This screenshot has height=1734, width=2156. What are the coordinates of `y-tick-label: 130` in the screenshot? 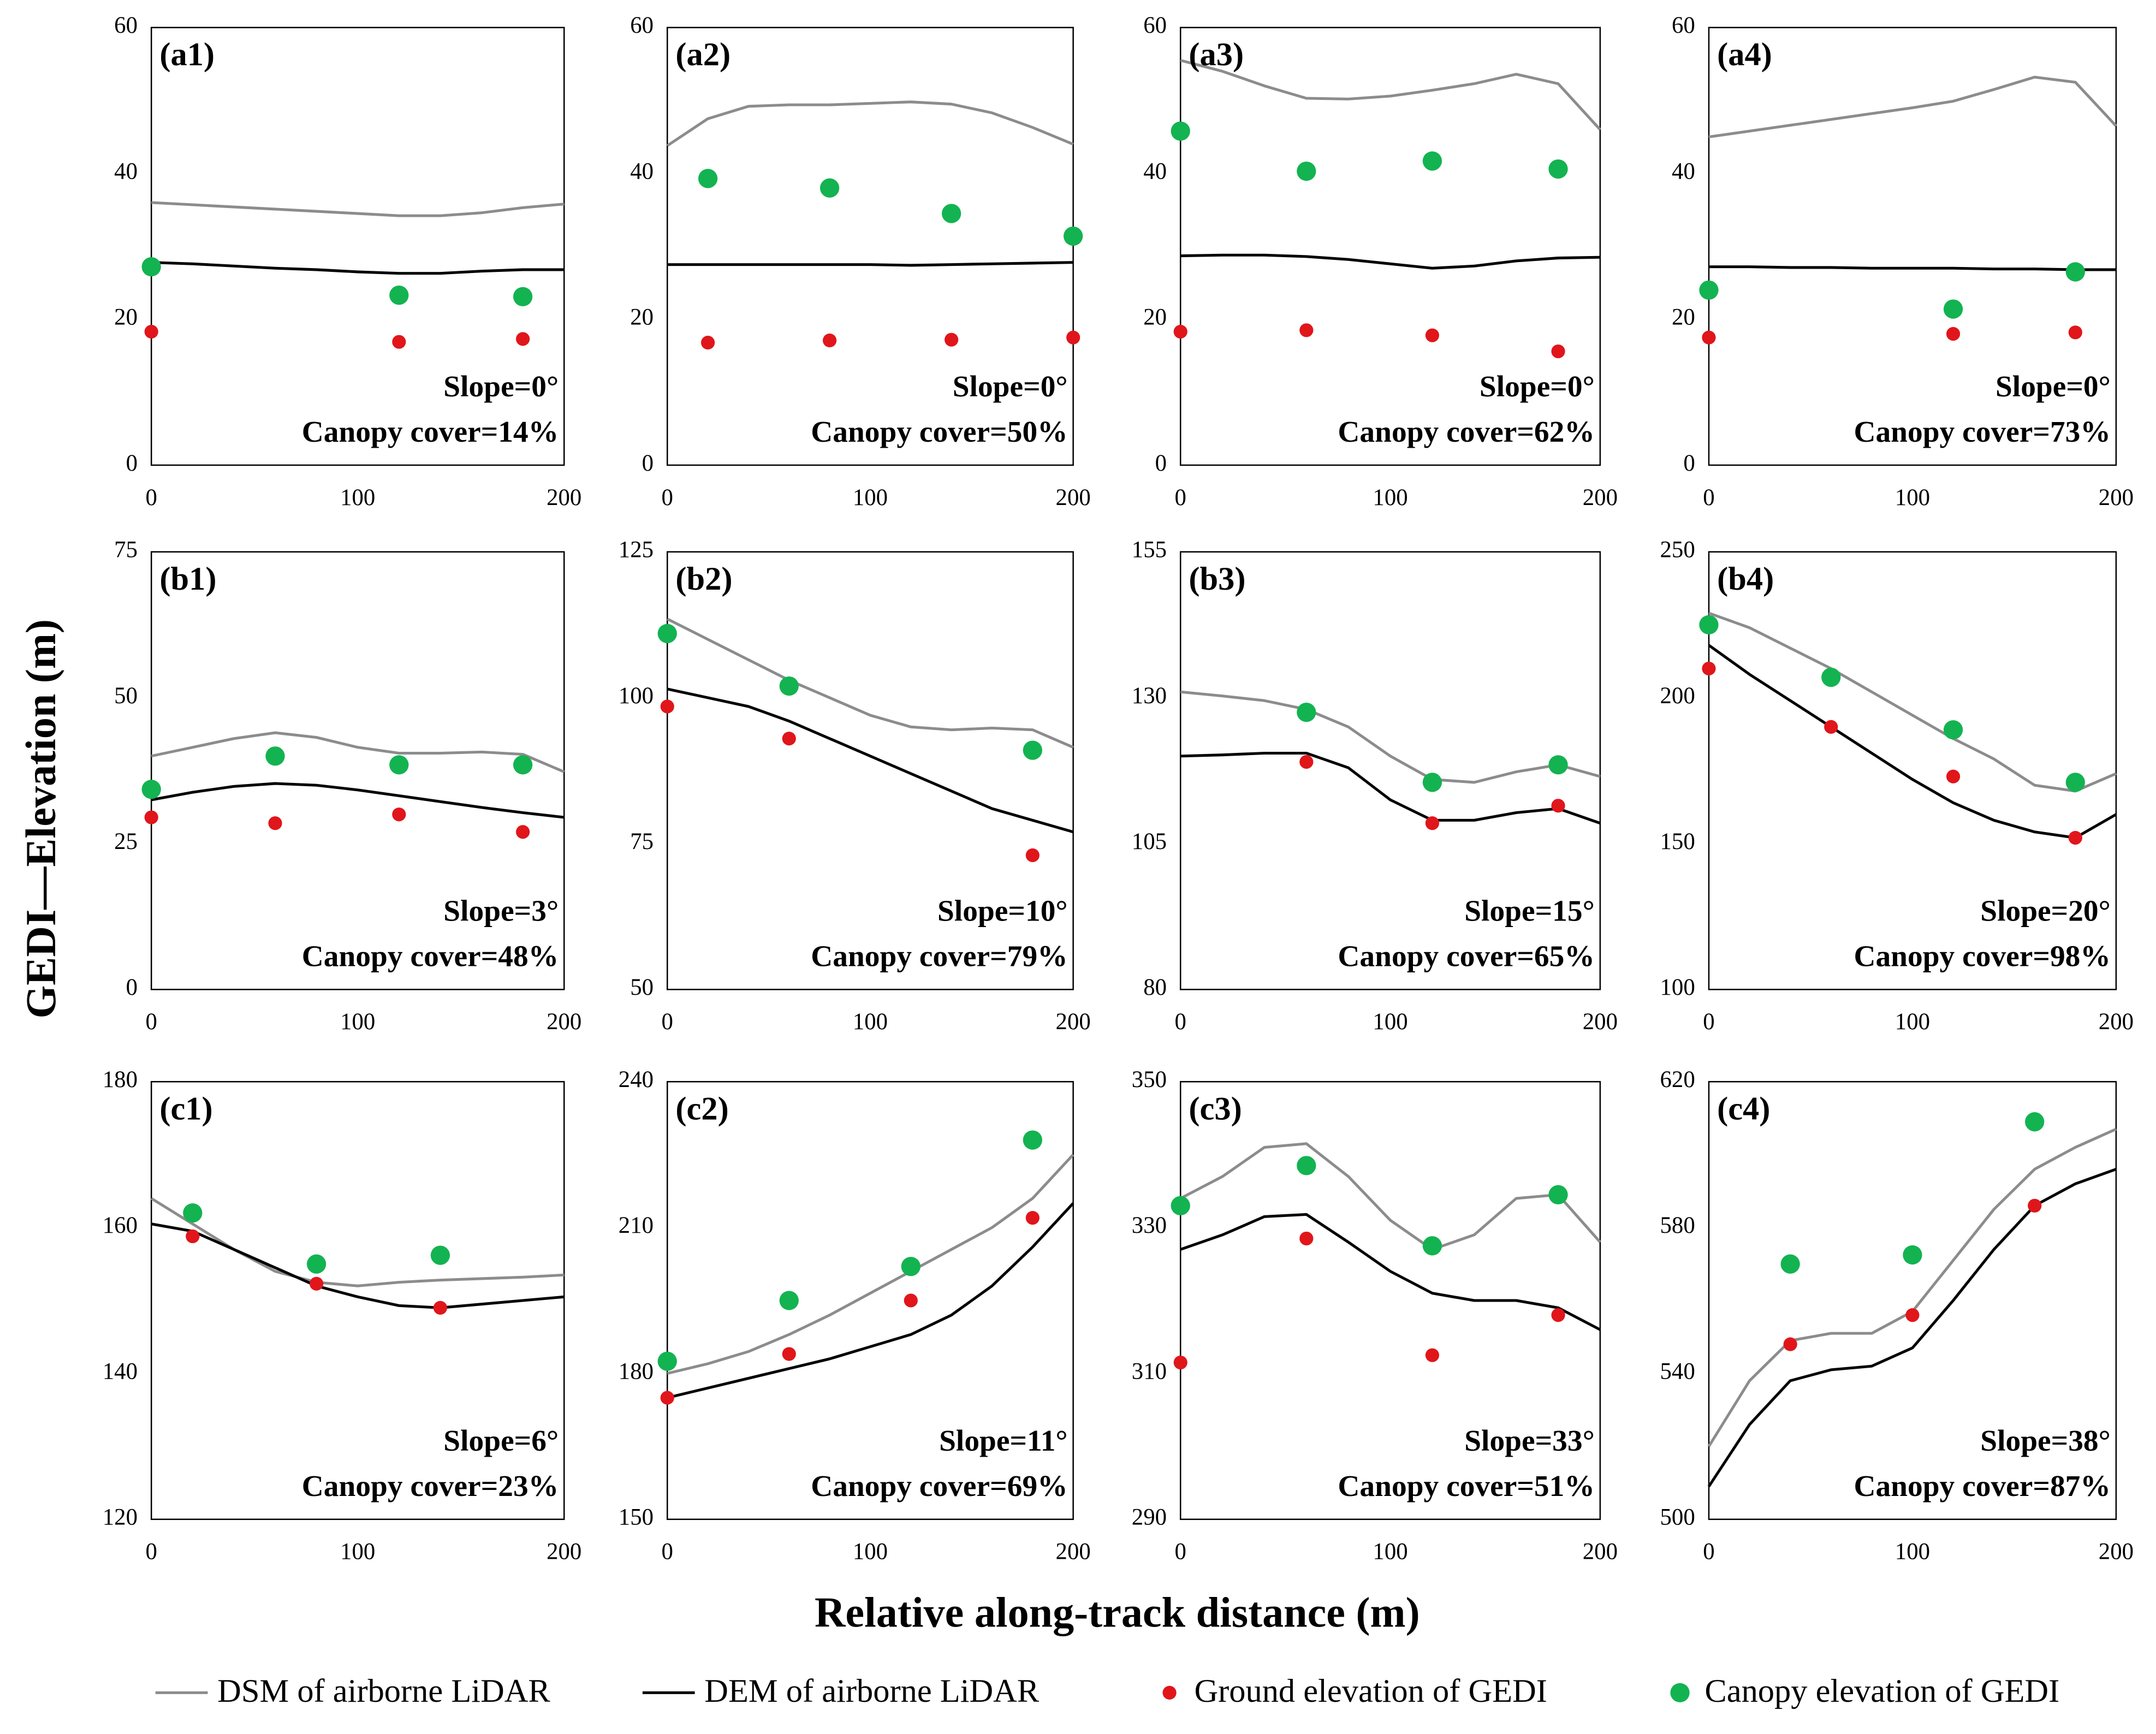 It's located at (1149, 696).